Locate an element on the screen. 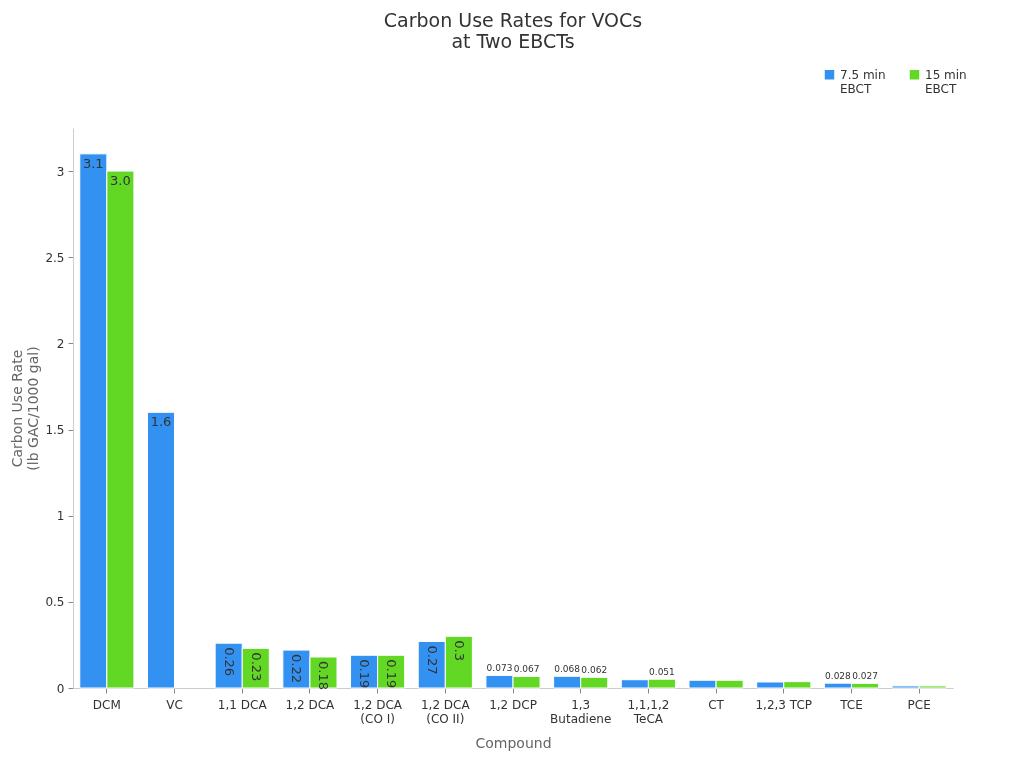 The width and height of the screenshot is (1024, 768). x-tick-label: 1,1 DCA is located at coordinates (242, 704).